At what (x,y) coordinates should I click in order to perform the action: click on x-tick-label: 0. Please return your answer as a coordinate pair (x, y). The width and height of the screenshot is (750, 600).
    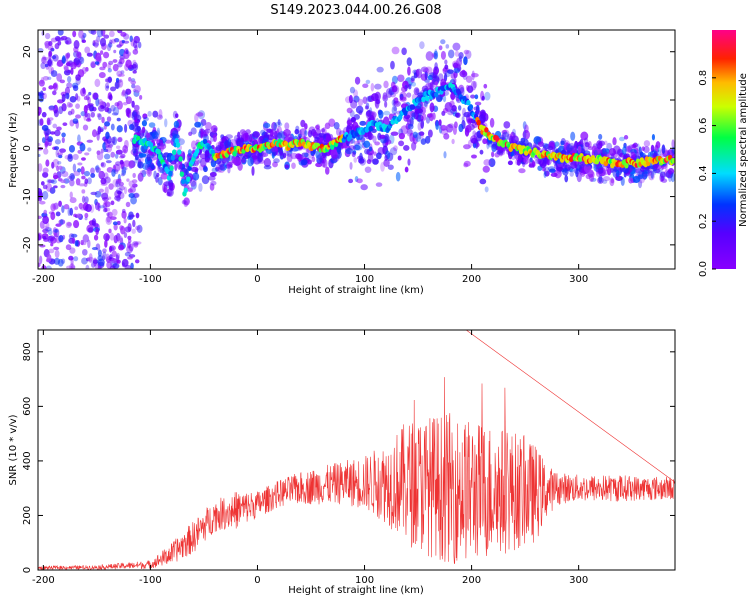
    Looking at the image, I should click on (257, 279).